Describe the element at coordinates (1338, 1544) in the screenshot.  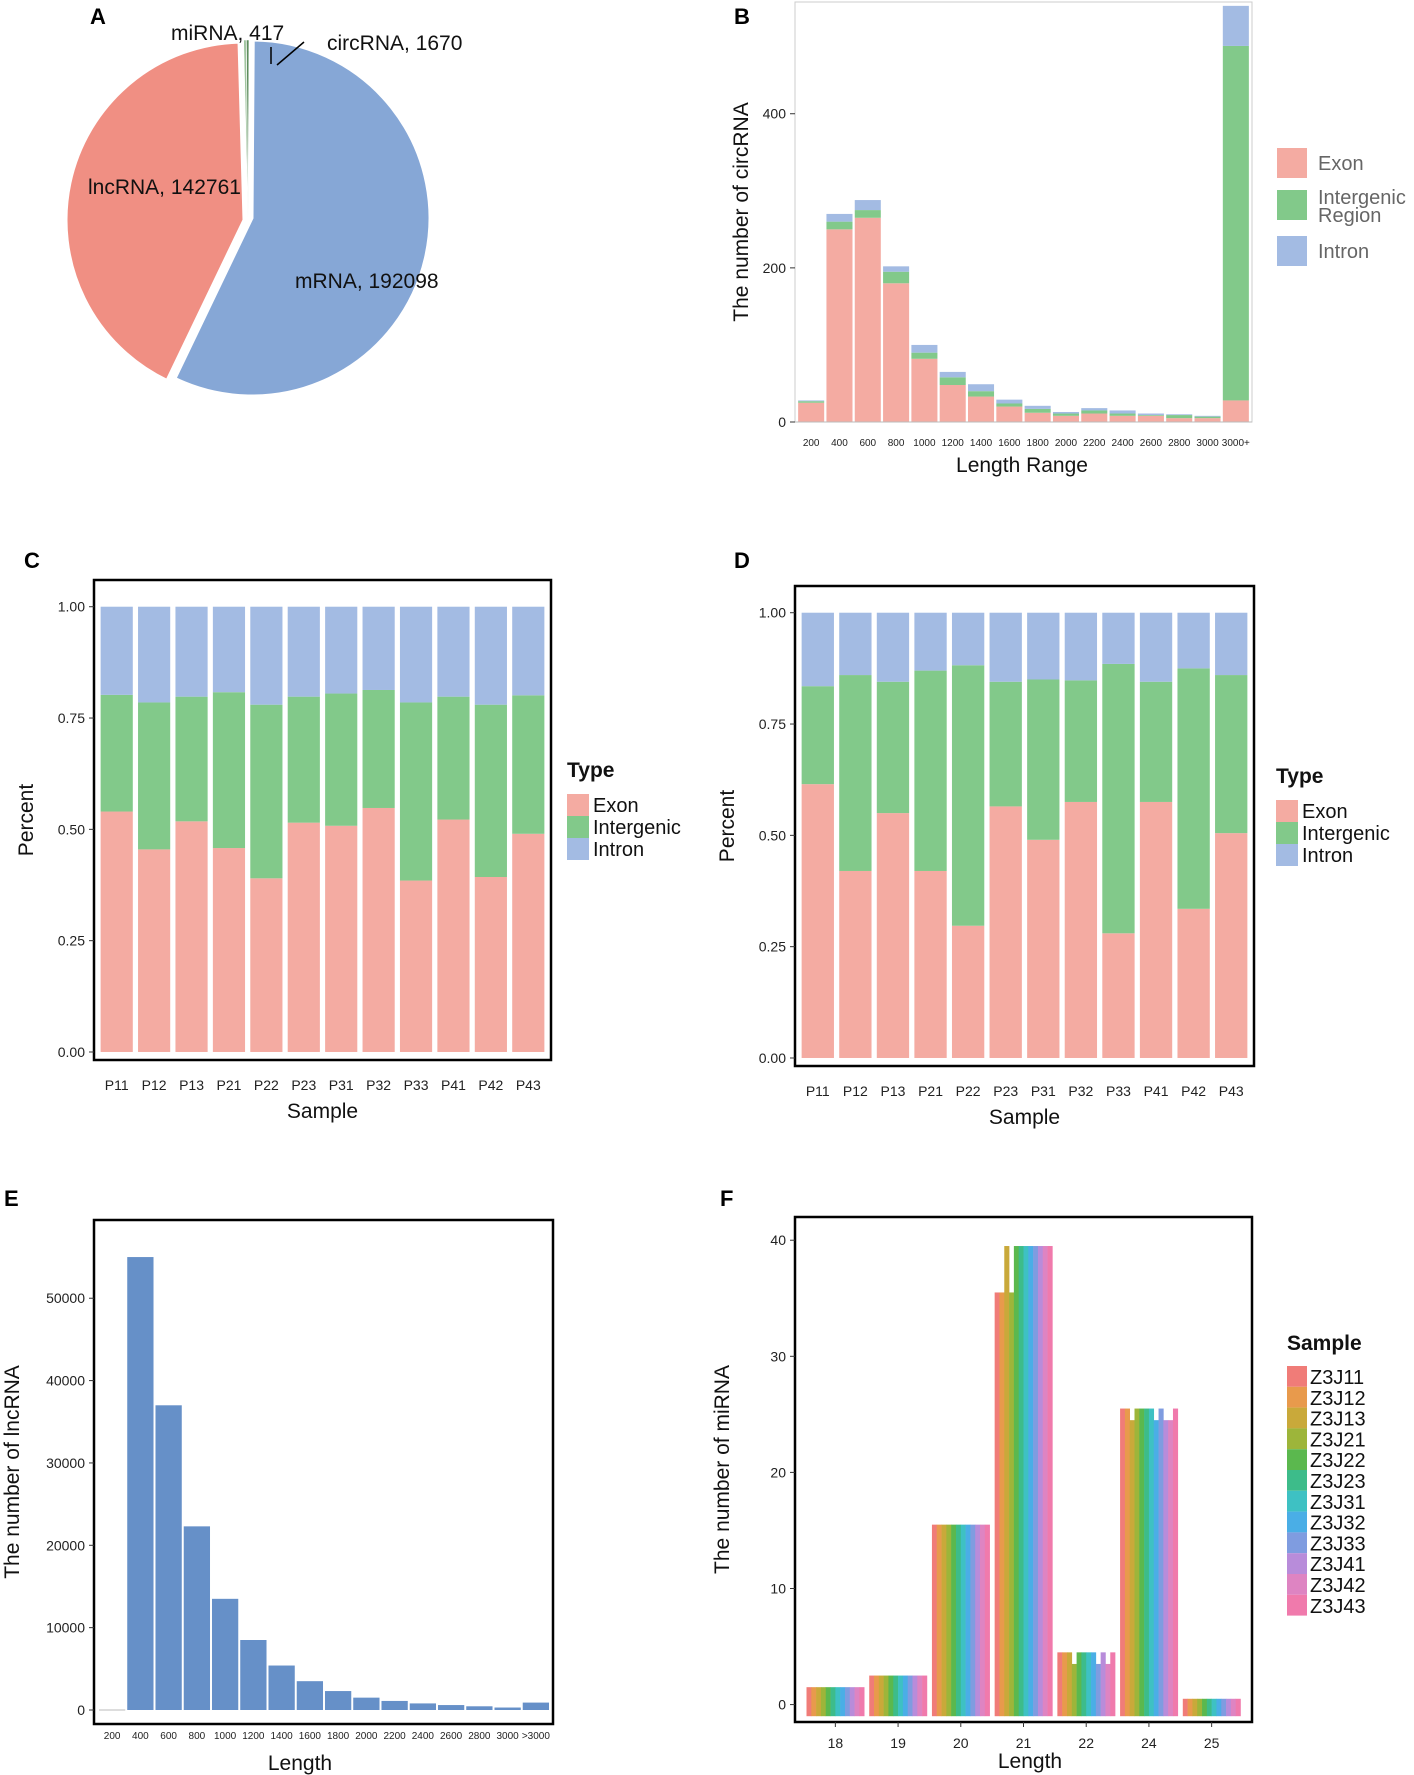
I see `legend-label: Z3J33` at that location.